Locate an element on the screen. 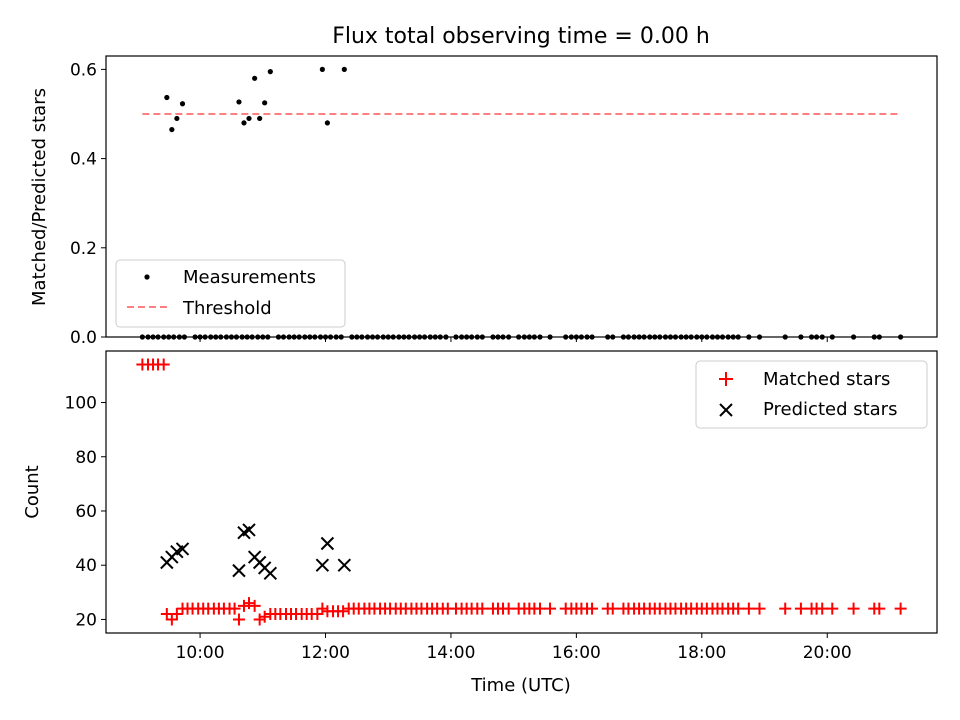 The width and height of the screenshot is (960, 720). legend-measurements-label: Measurements is located at coordinates (249, 277).